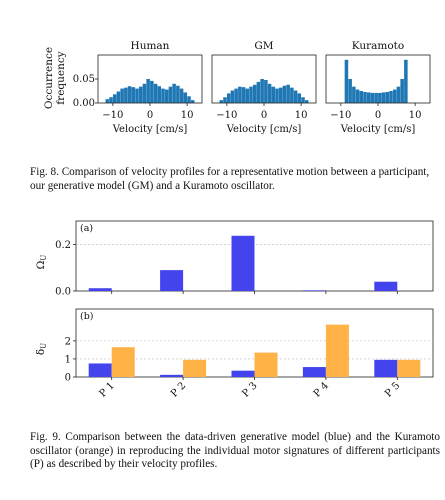  What do you see at coordinates (63, 292) in the screenshot?
I see `panel-a-ytick-label: 0.0` at bounding box center [63, 292].